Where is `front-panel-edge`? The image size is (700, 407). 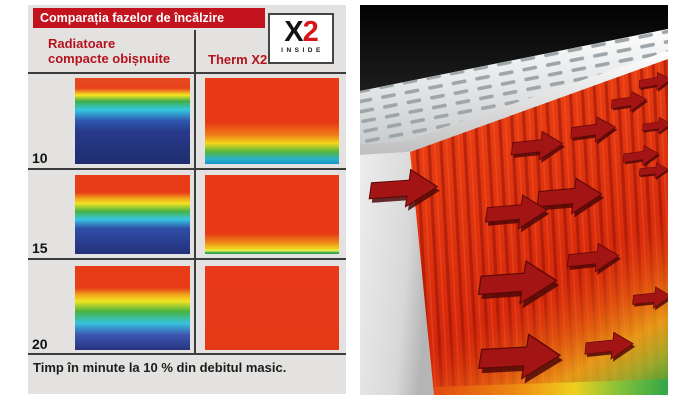
front-panel-edge is located at coordinates (397, 273).